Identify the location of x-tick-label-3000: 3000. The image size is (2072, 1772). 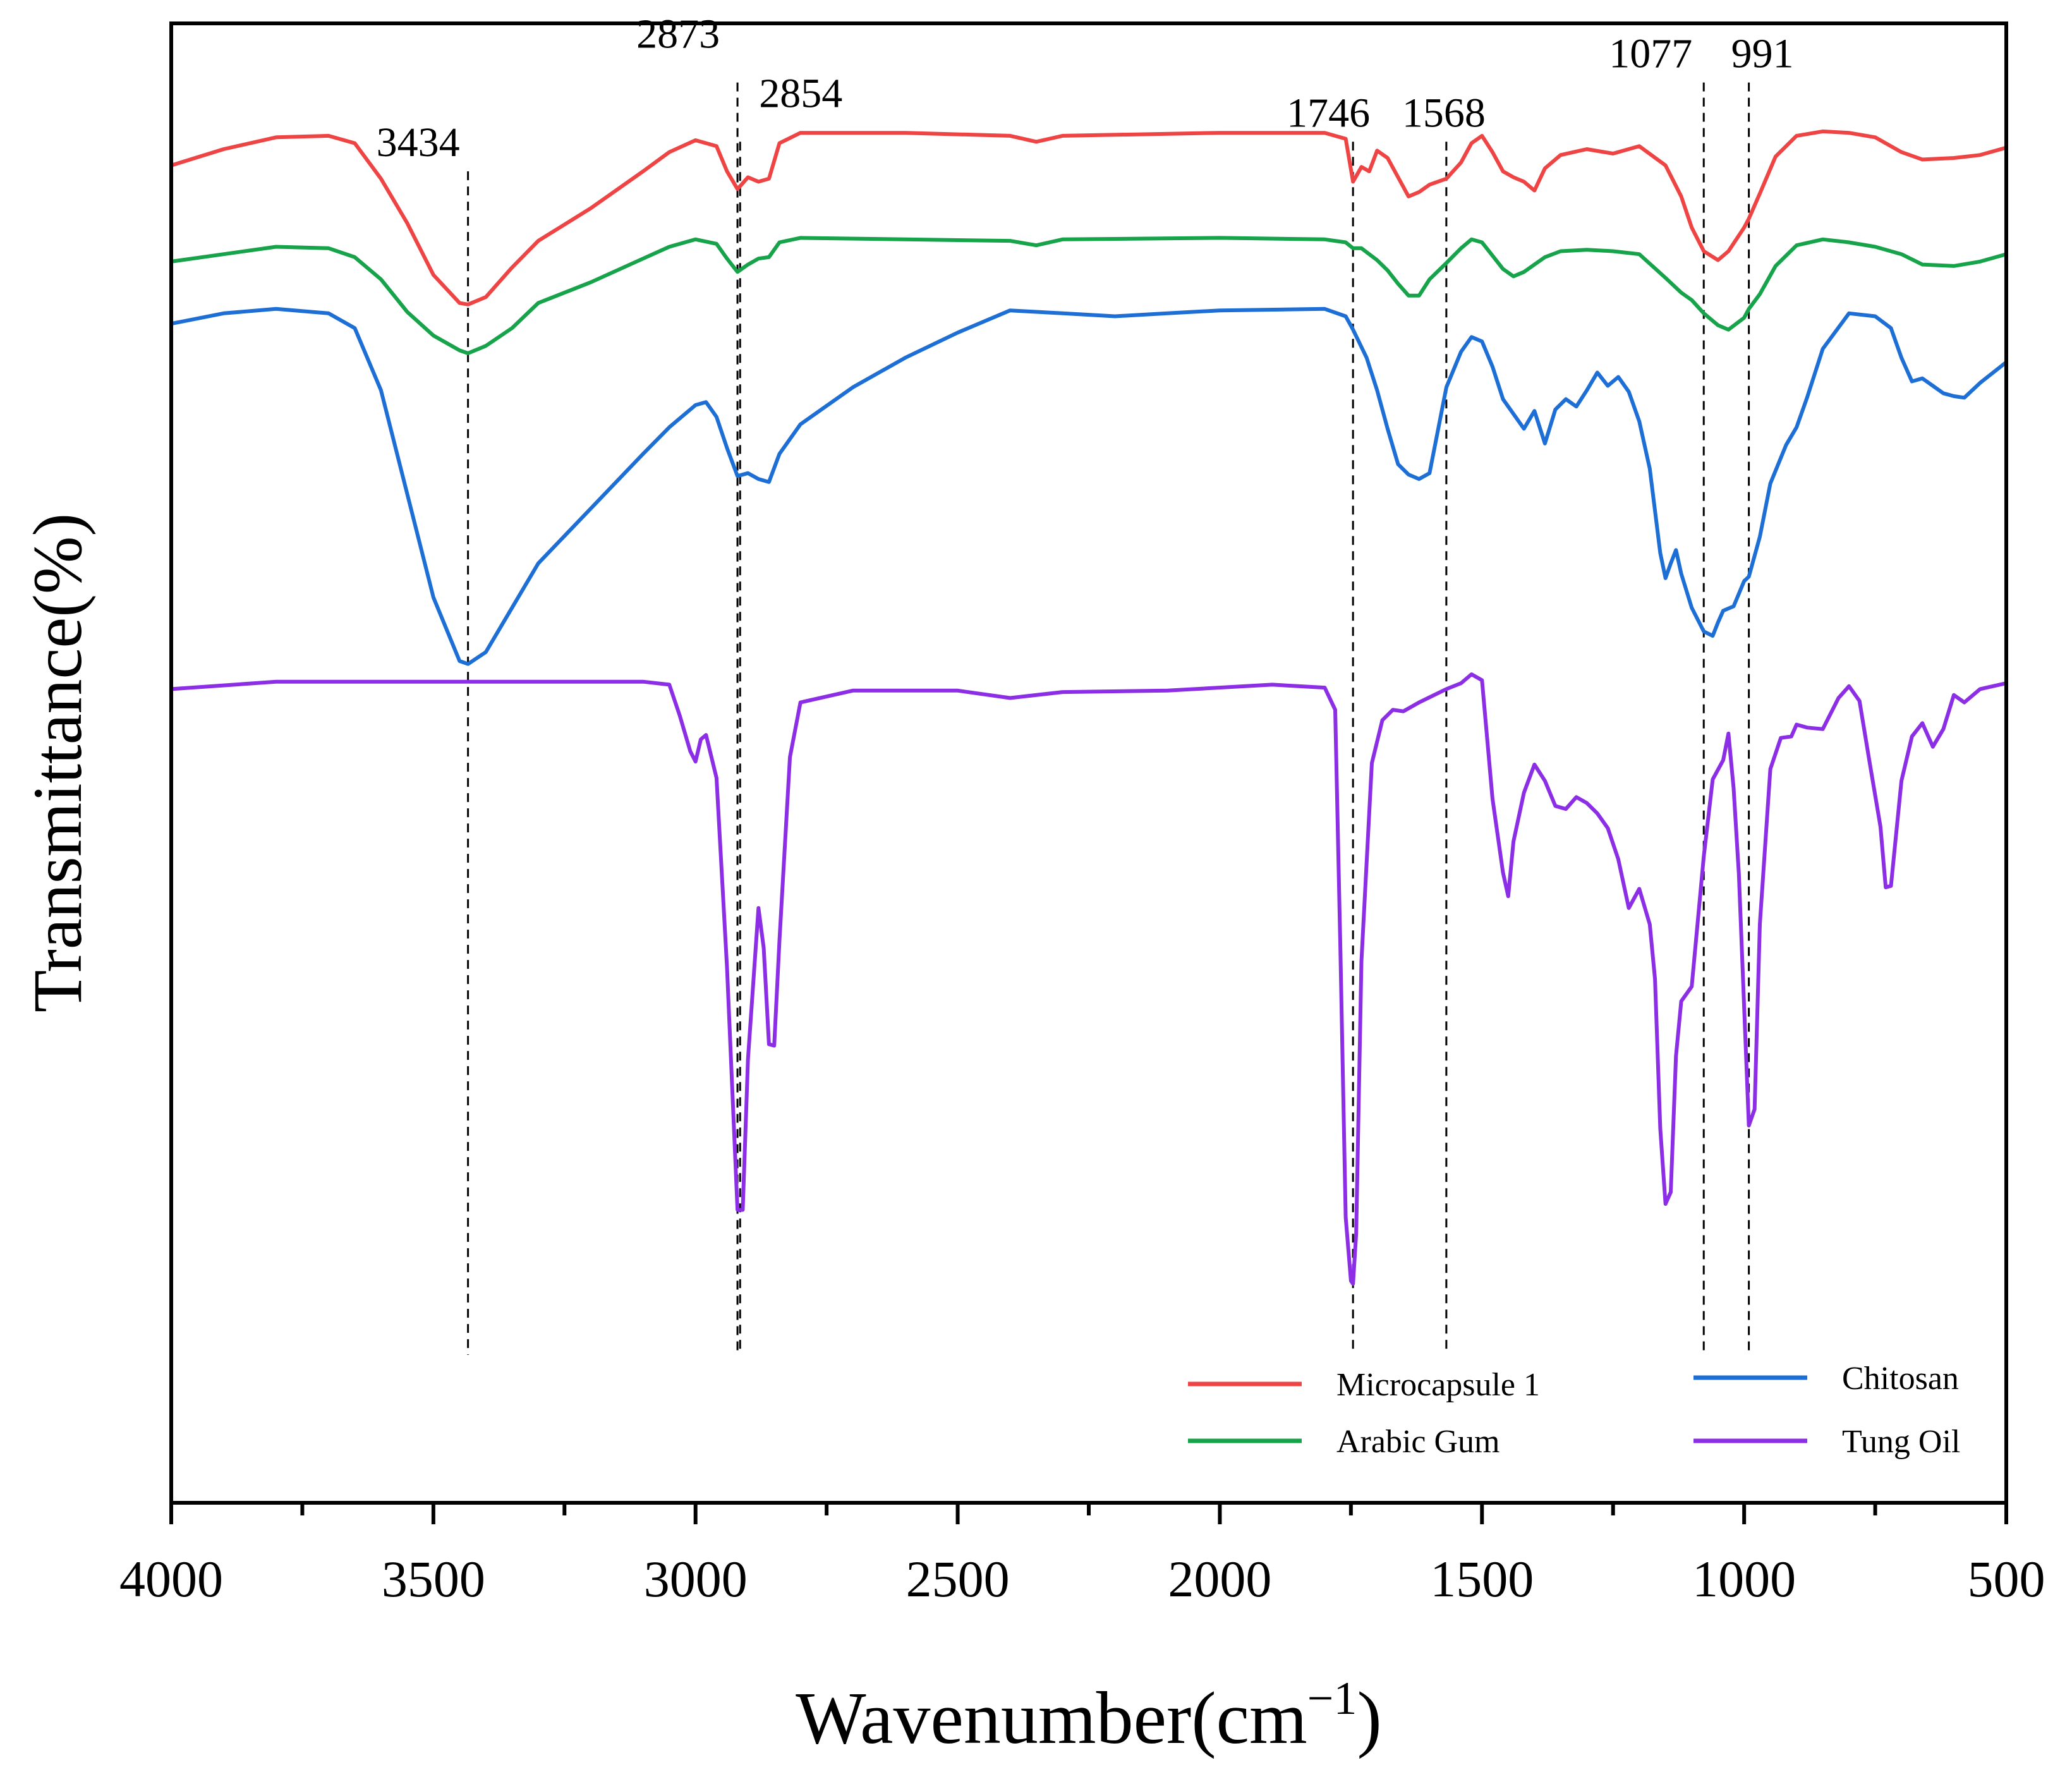
(696, 1579).